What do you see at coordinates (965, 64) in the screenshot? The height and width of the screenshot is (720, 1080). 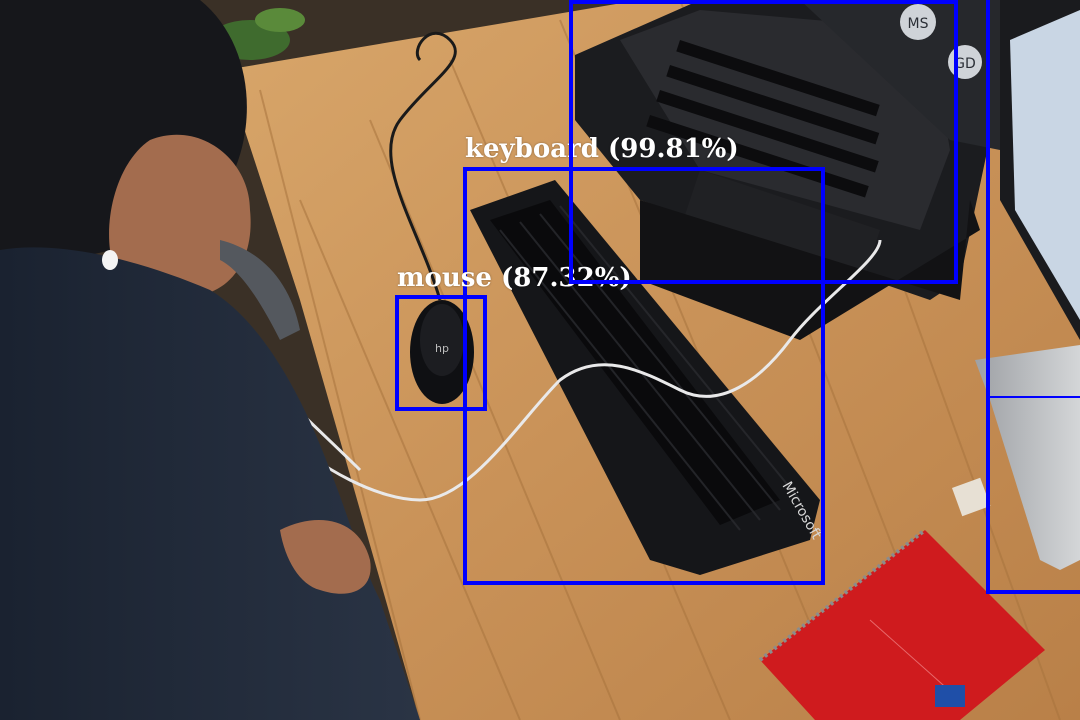 I see `avatar-gd: GD` at bounding box center [965, 64].